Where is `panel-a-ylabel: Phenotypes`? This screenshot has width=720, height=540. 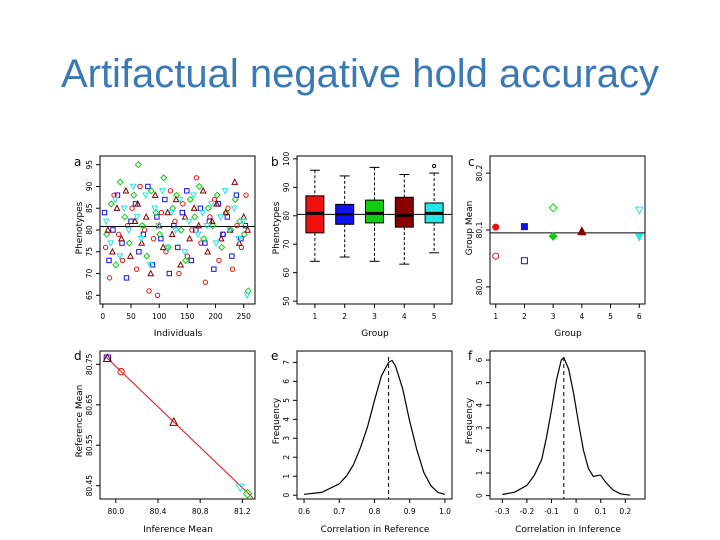 panel-a-ylabel: Phenotypes is located at coordinates (80, 227).